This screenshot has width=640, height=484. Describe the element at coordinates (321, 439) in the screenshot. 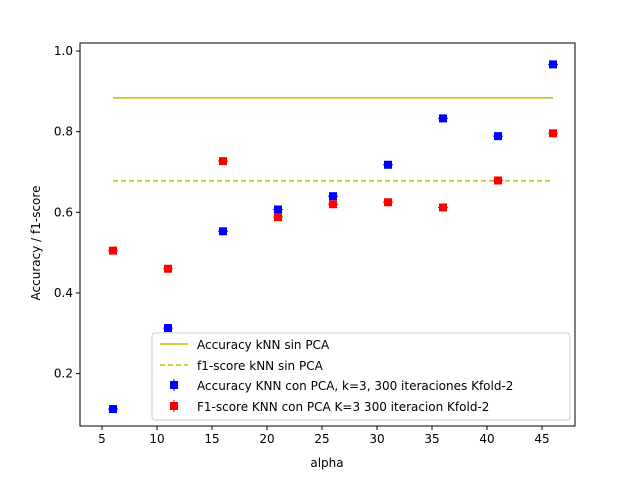

I see `x-tick-label-4: 25` at that location.